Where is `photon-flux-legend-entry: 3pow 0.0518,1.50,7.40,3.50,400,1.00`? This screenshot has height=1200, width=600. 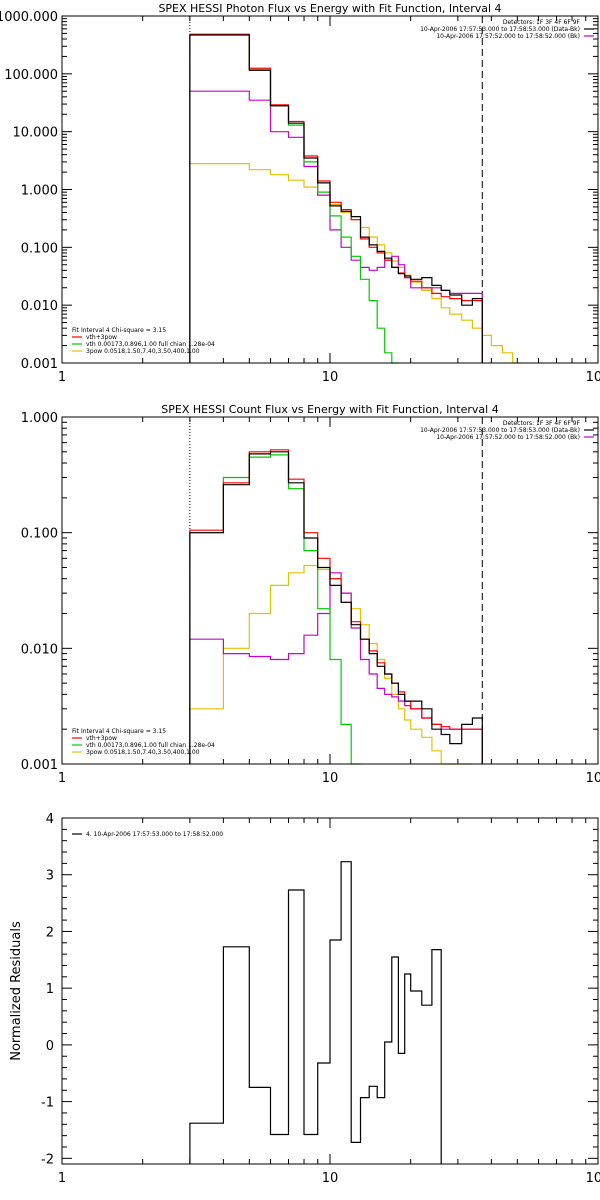 photon-flux-legend-entry: 3pow 0.0518,1.50,7.40,3.50,400,1.00 is located at coordinates (143, 351).